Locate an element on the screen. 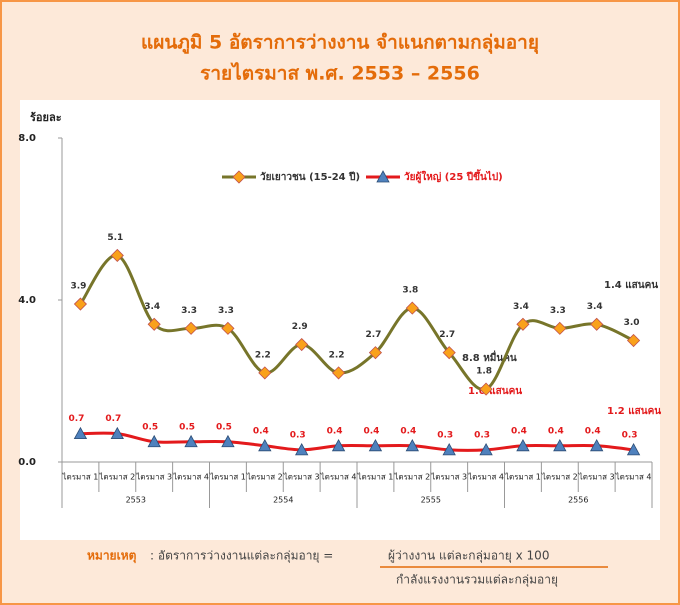 The image size is (680, 605). annotation: 1.2 แสนคน is located at coordinates (634, 411).